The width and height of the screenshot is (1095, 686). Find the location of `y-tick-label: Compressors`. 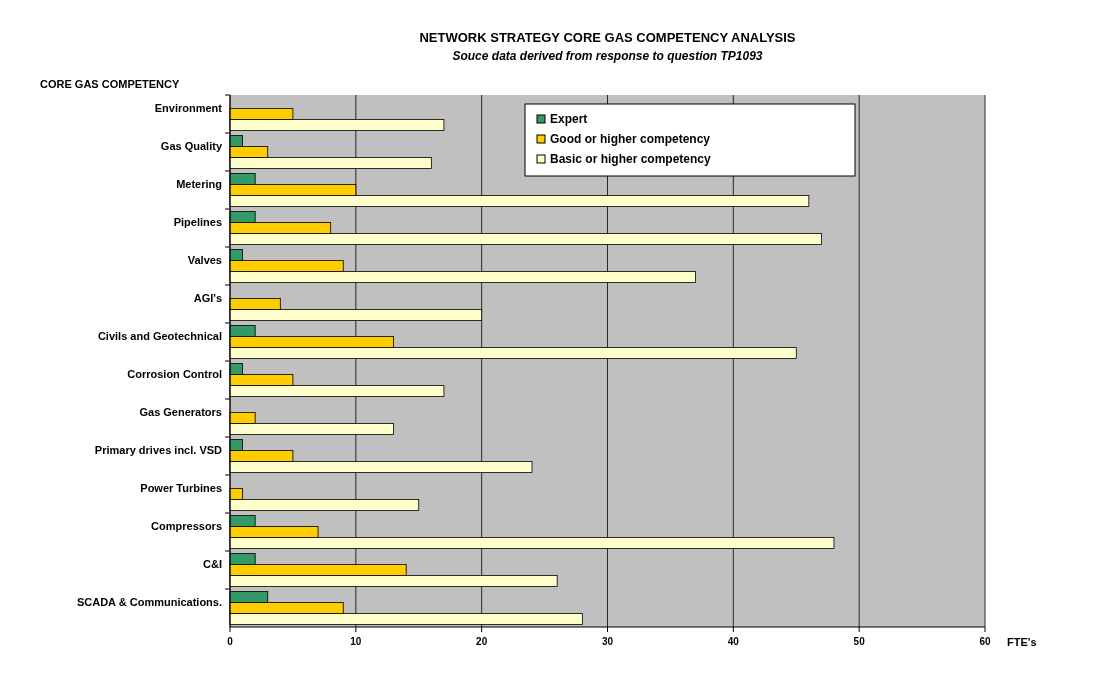

y-tick-label: Compressors is located at coordinates (186, 526).